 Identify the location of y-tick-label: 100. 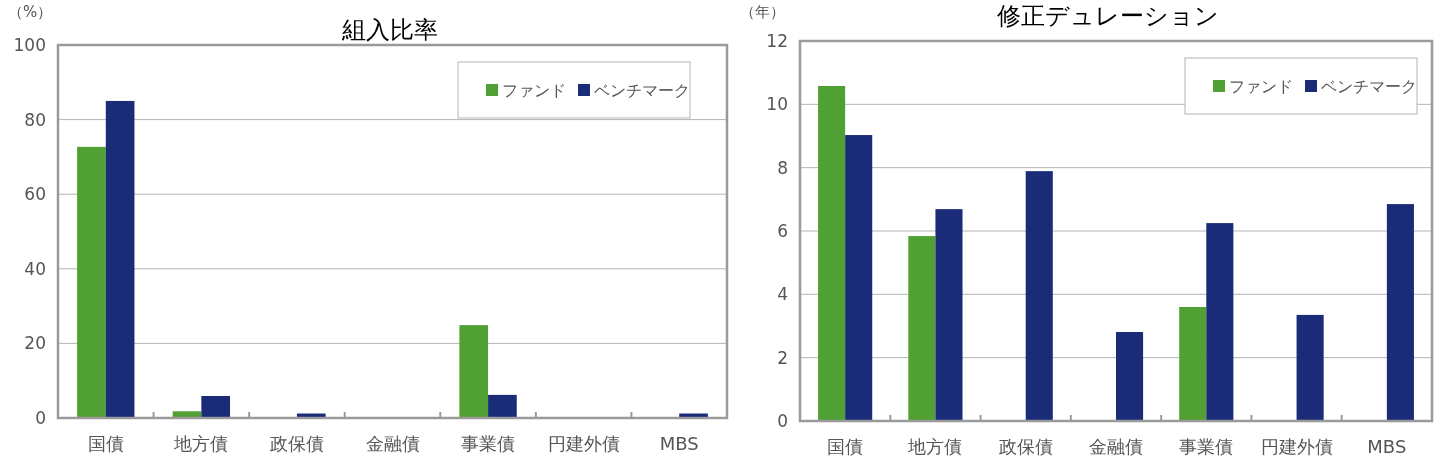
(29, 45).